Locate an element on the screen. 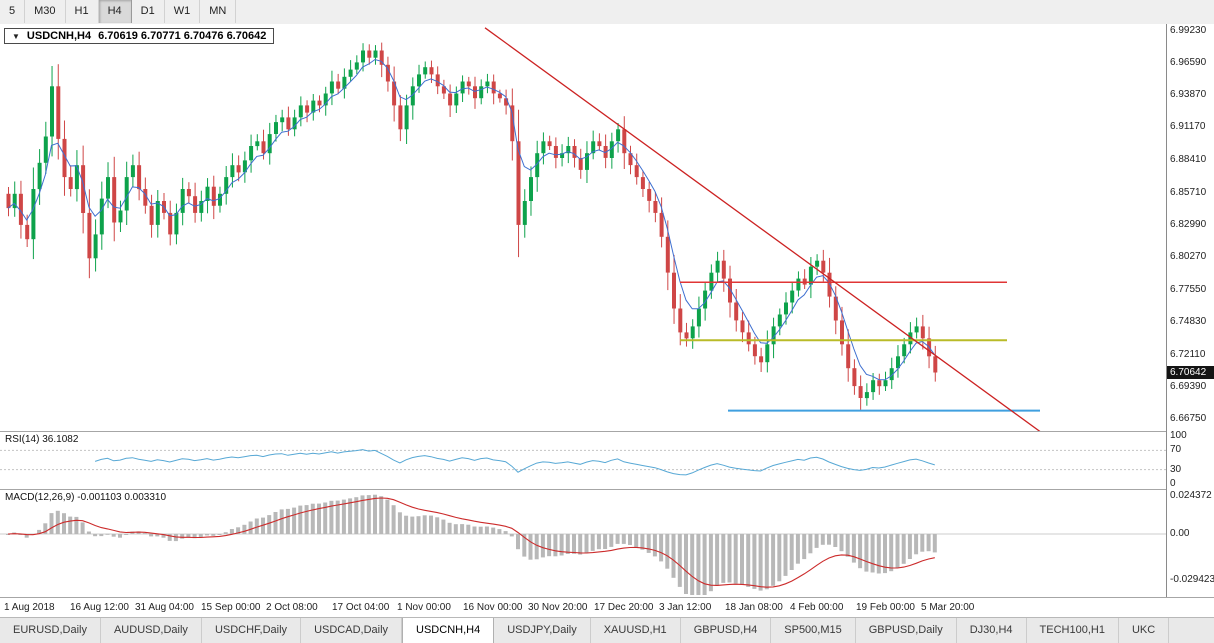 The height and width of the screenshot is (643, 1214). time-axis-label: 18 Jan 08:00 is located at coordinates (754, 607).